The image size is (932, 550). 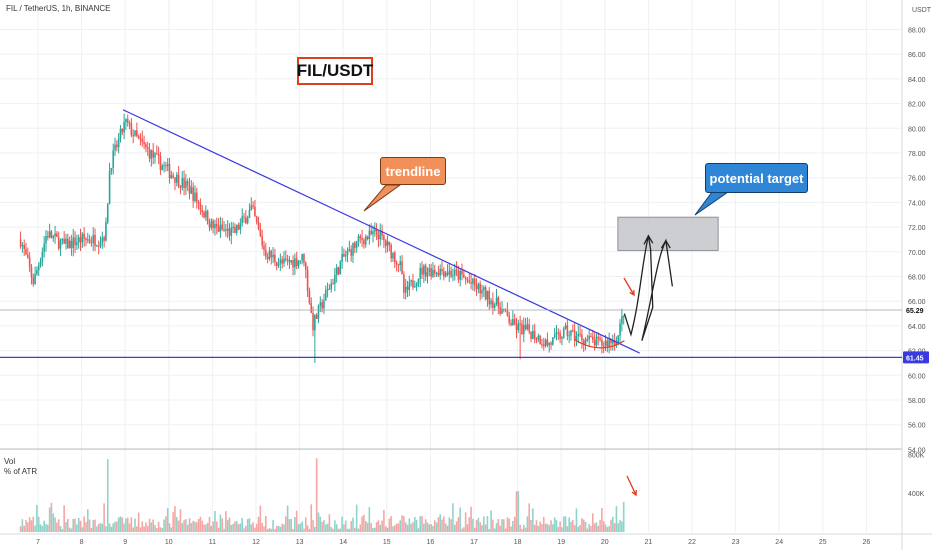 What do you see at coordinates (335, 71) in the screenshot?
I see `pair-annotation: FIL/USDT` at bounding box center [335, 71].